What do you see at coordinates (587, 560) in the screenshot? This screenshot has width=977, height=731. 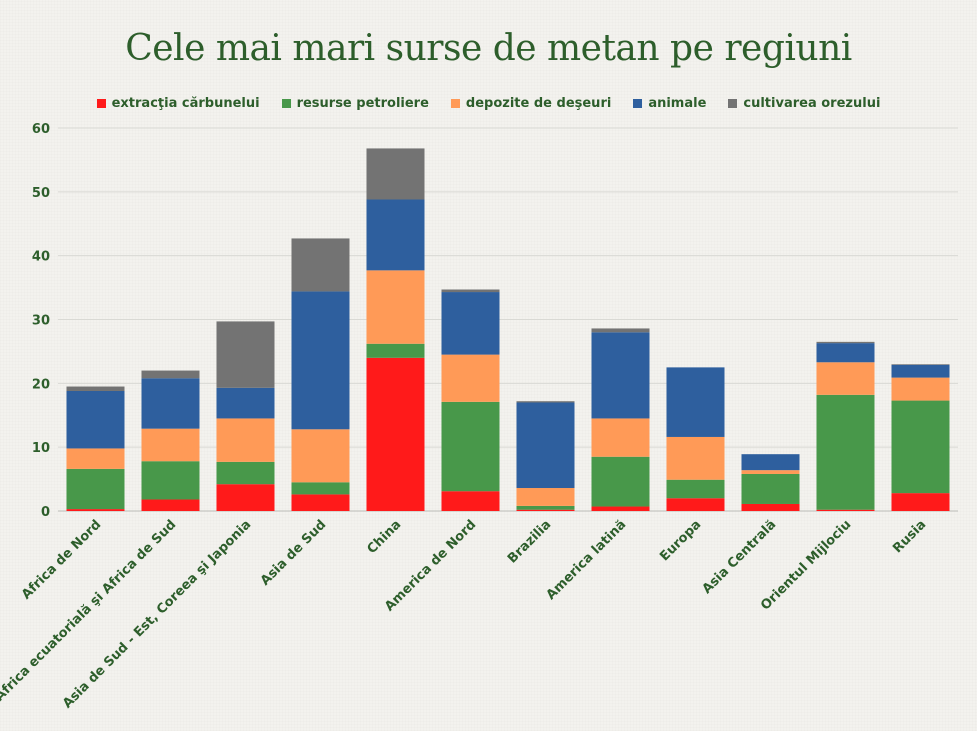 I see `x-tick-label: America latină` at bounding box center [587, 560].